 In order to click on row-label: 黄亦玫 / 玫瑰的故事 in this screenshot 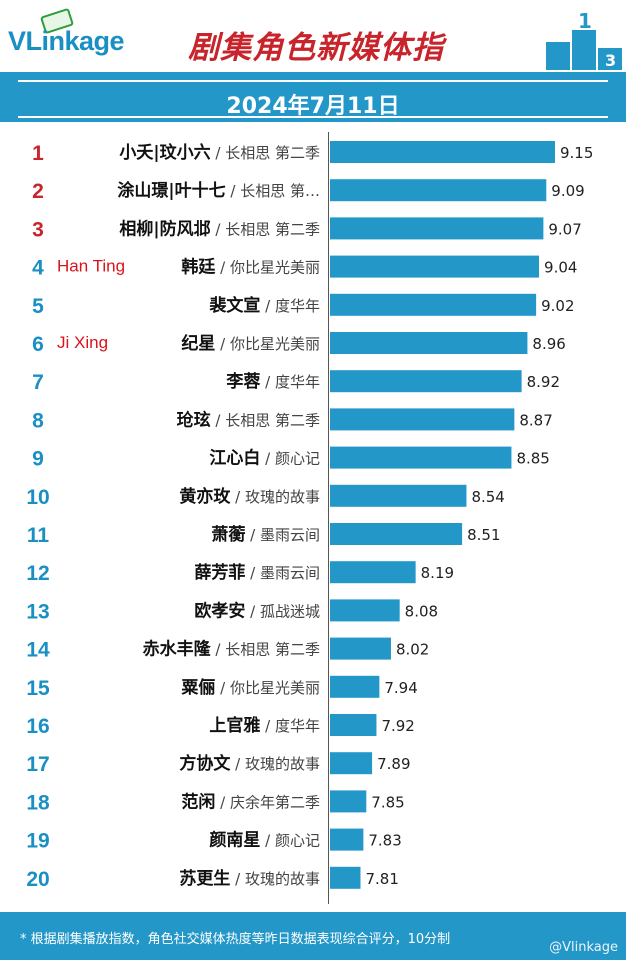, I will do `click(249, 496)`.